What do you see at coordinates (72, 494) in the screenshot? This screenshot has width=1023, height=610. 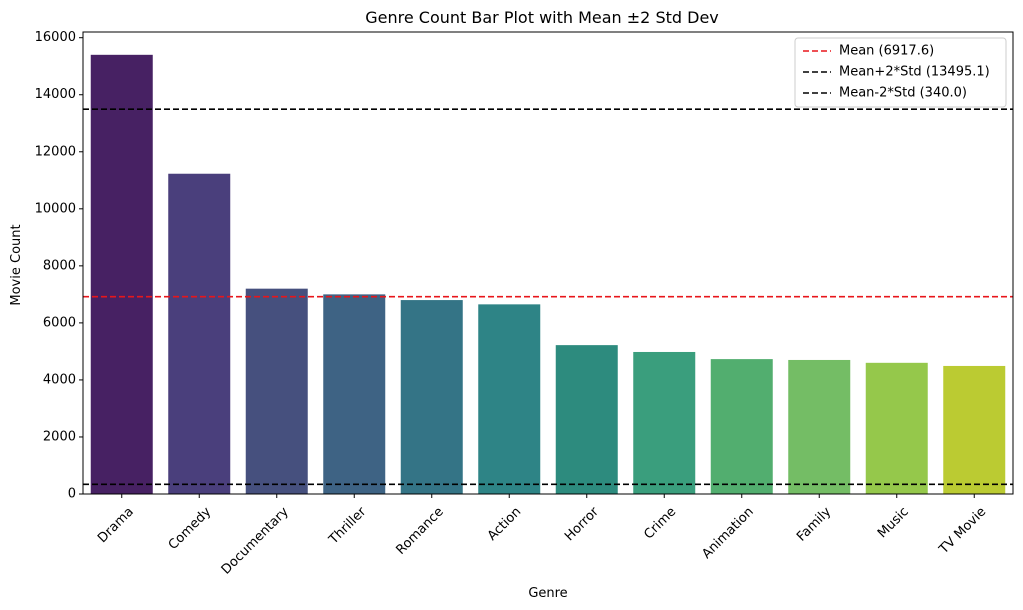 I see `y-tick-label: 0` at bounding box center [72, 494].